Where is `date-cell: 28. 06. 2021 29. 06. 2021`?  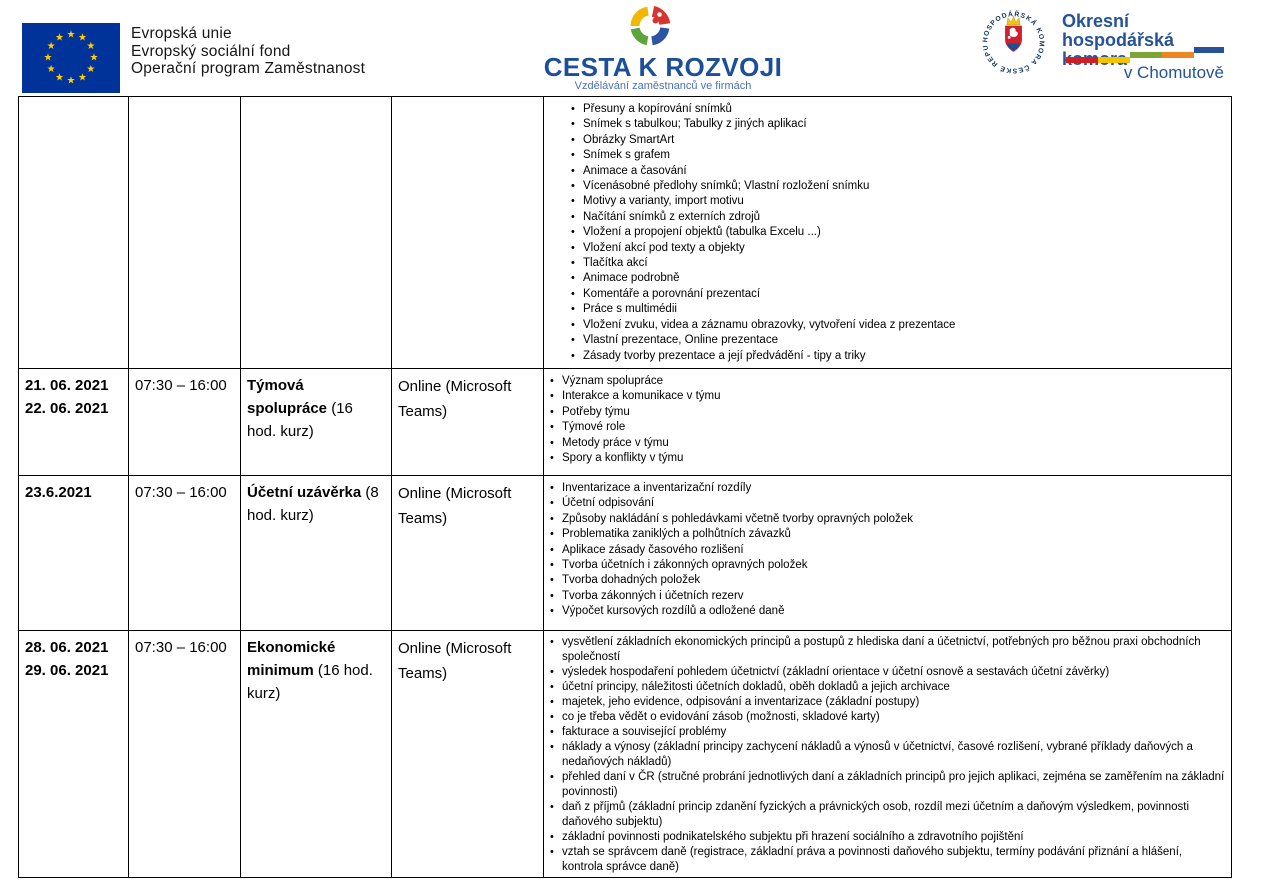
date-cell: 28. 06. 2021 29. 06. 2021 is located at coordinates (74, 754).